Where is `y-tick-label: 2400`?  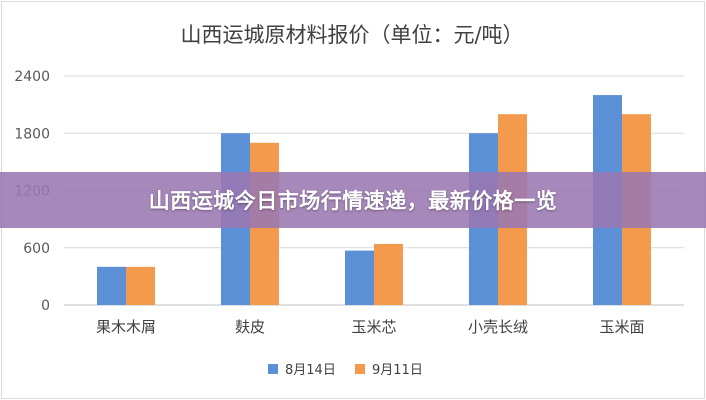
y-tick-label: 2400 is located at coordinates (32, 77).